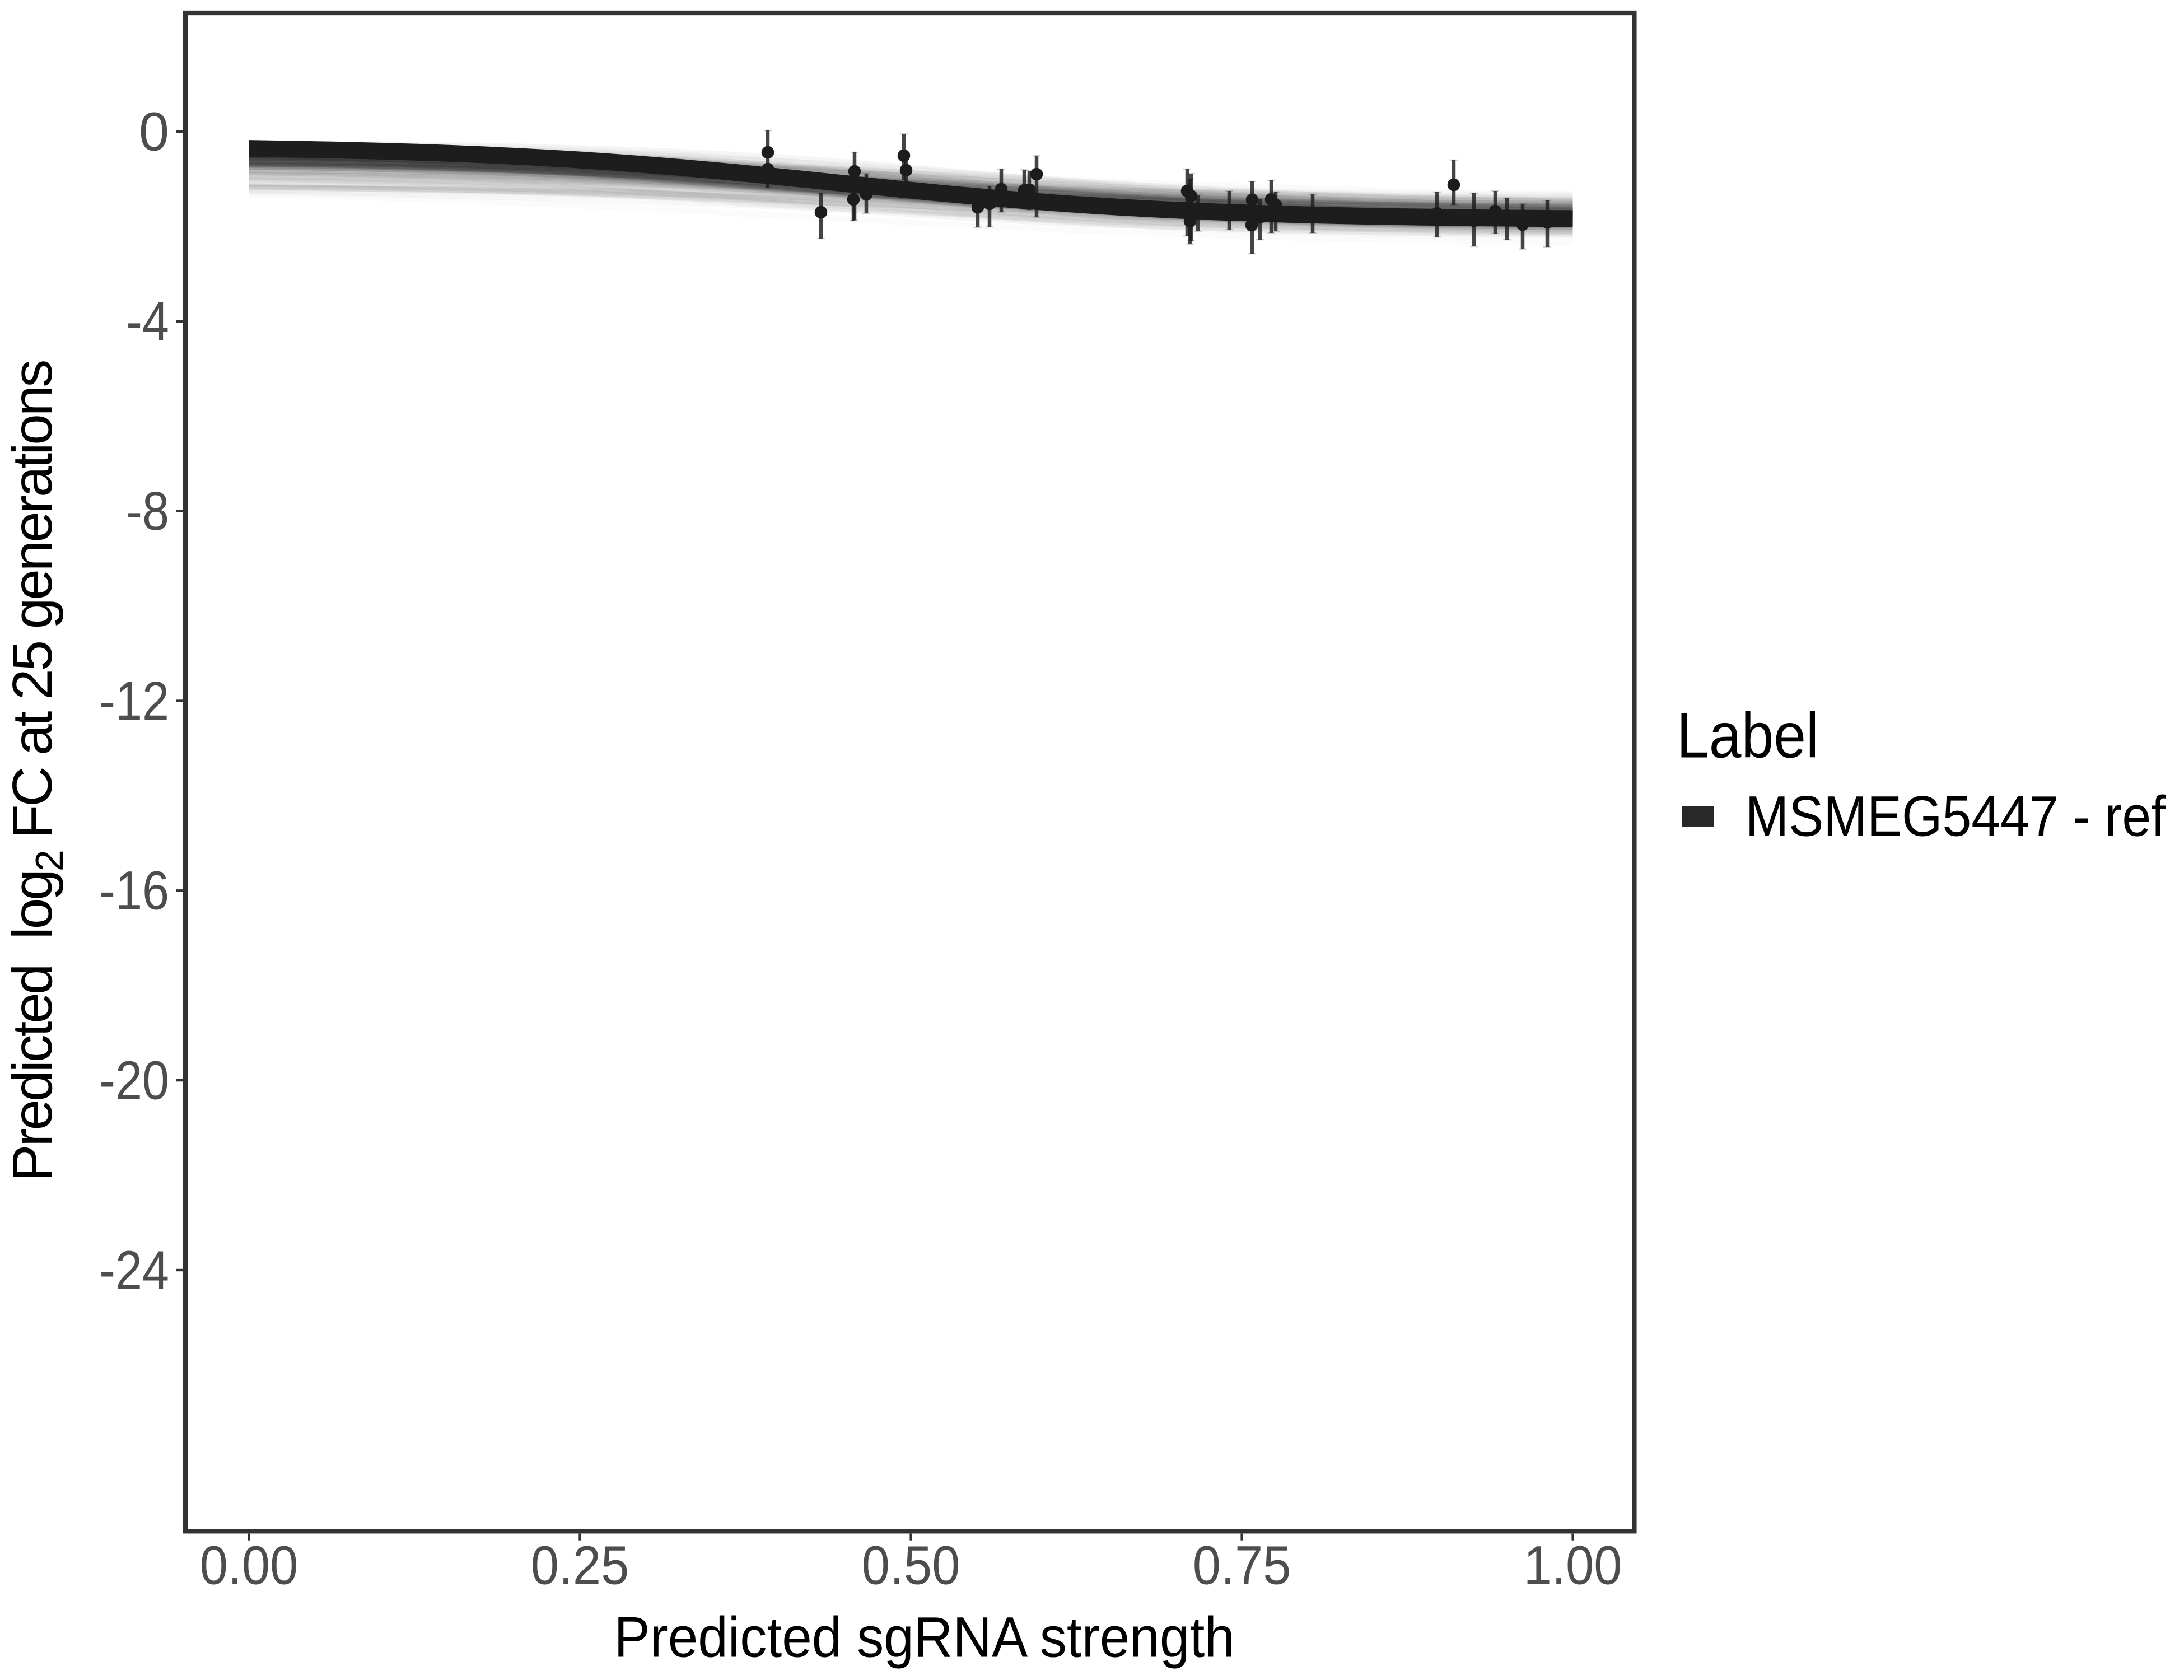 The height and width of the screenshot is (1680, 2184). I want to click on svg-text: -12, so click(134, 700).